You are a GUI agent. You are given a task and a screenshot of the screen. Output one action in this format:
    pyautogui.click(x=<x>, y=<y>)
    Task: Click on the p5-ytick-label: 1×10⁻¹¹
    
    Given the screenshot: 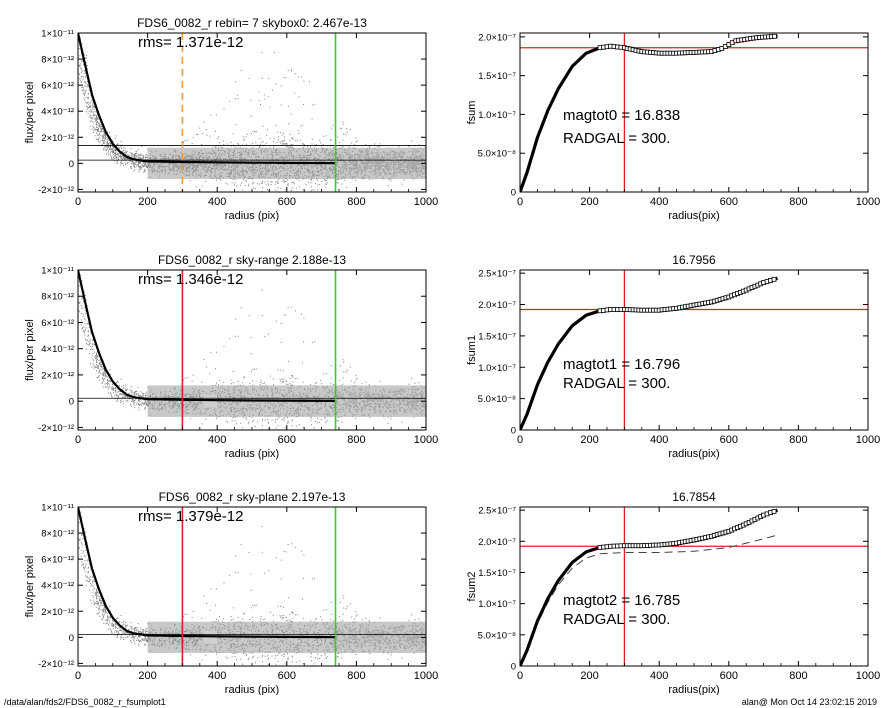 What is the action you would take?
    pyautogui.click(x=57, y=508)
    